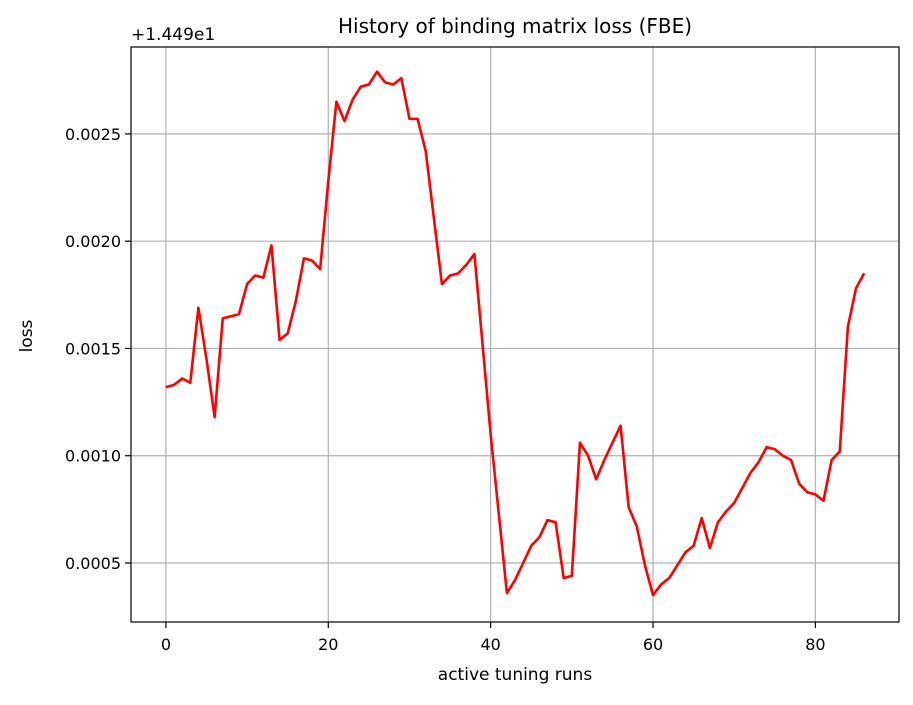  Describe the element at coordinates (515, 675) in the screenshot. I see `x-axis-label: active tuning runs` at that location.